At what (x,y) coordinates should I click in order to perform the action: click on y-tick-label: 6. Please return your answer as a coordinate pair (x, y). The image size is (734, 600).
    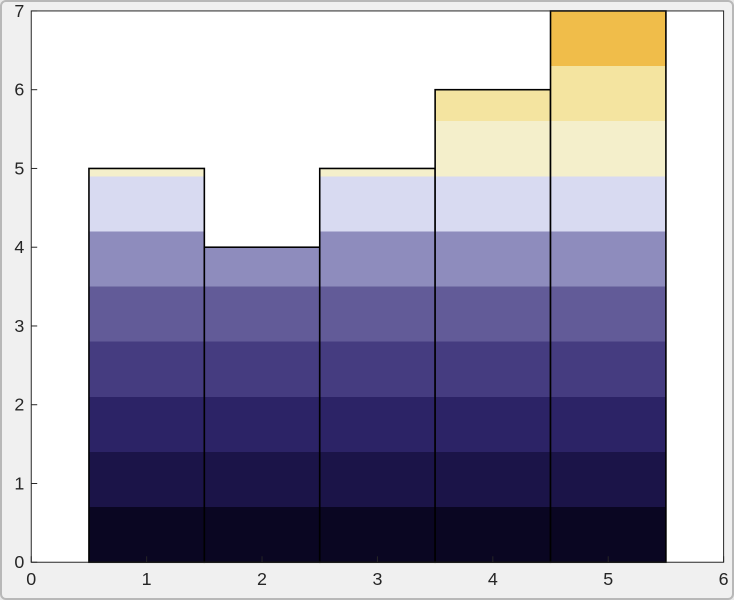
    Looking at the image, I should click on (19, 90).